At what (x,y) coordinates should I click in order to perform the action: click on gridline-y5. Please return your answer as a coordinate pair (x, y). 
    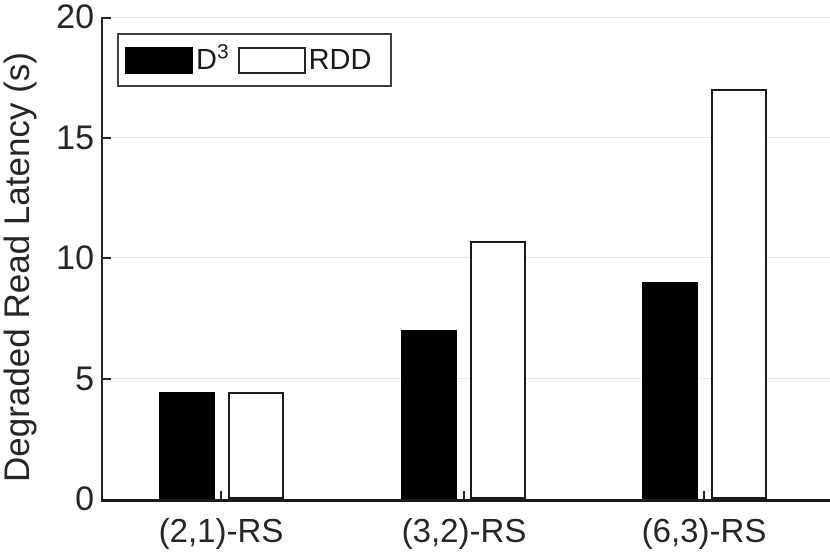
    Looking at the image, I should click on (466, 378).